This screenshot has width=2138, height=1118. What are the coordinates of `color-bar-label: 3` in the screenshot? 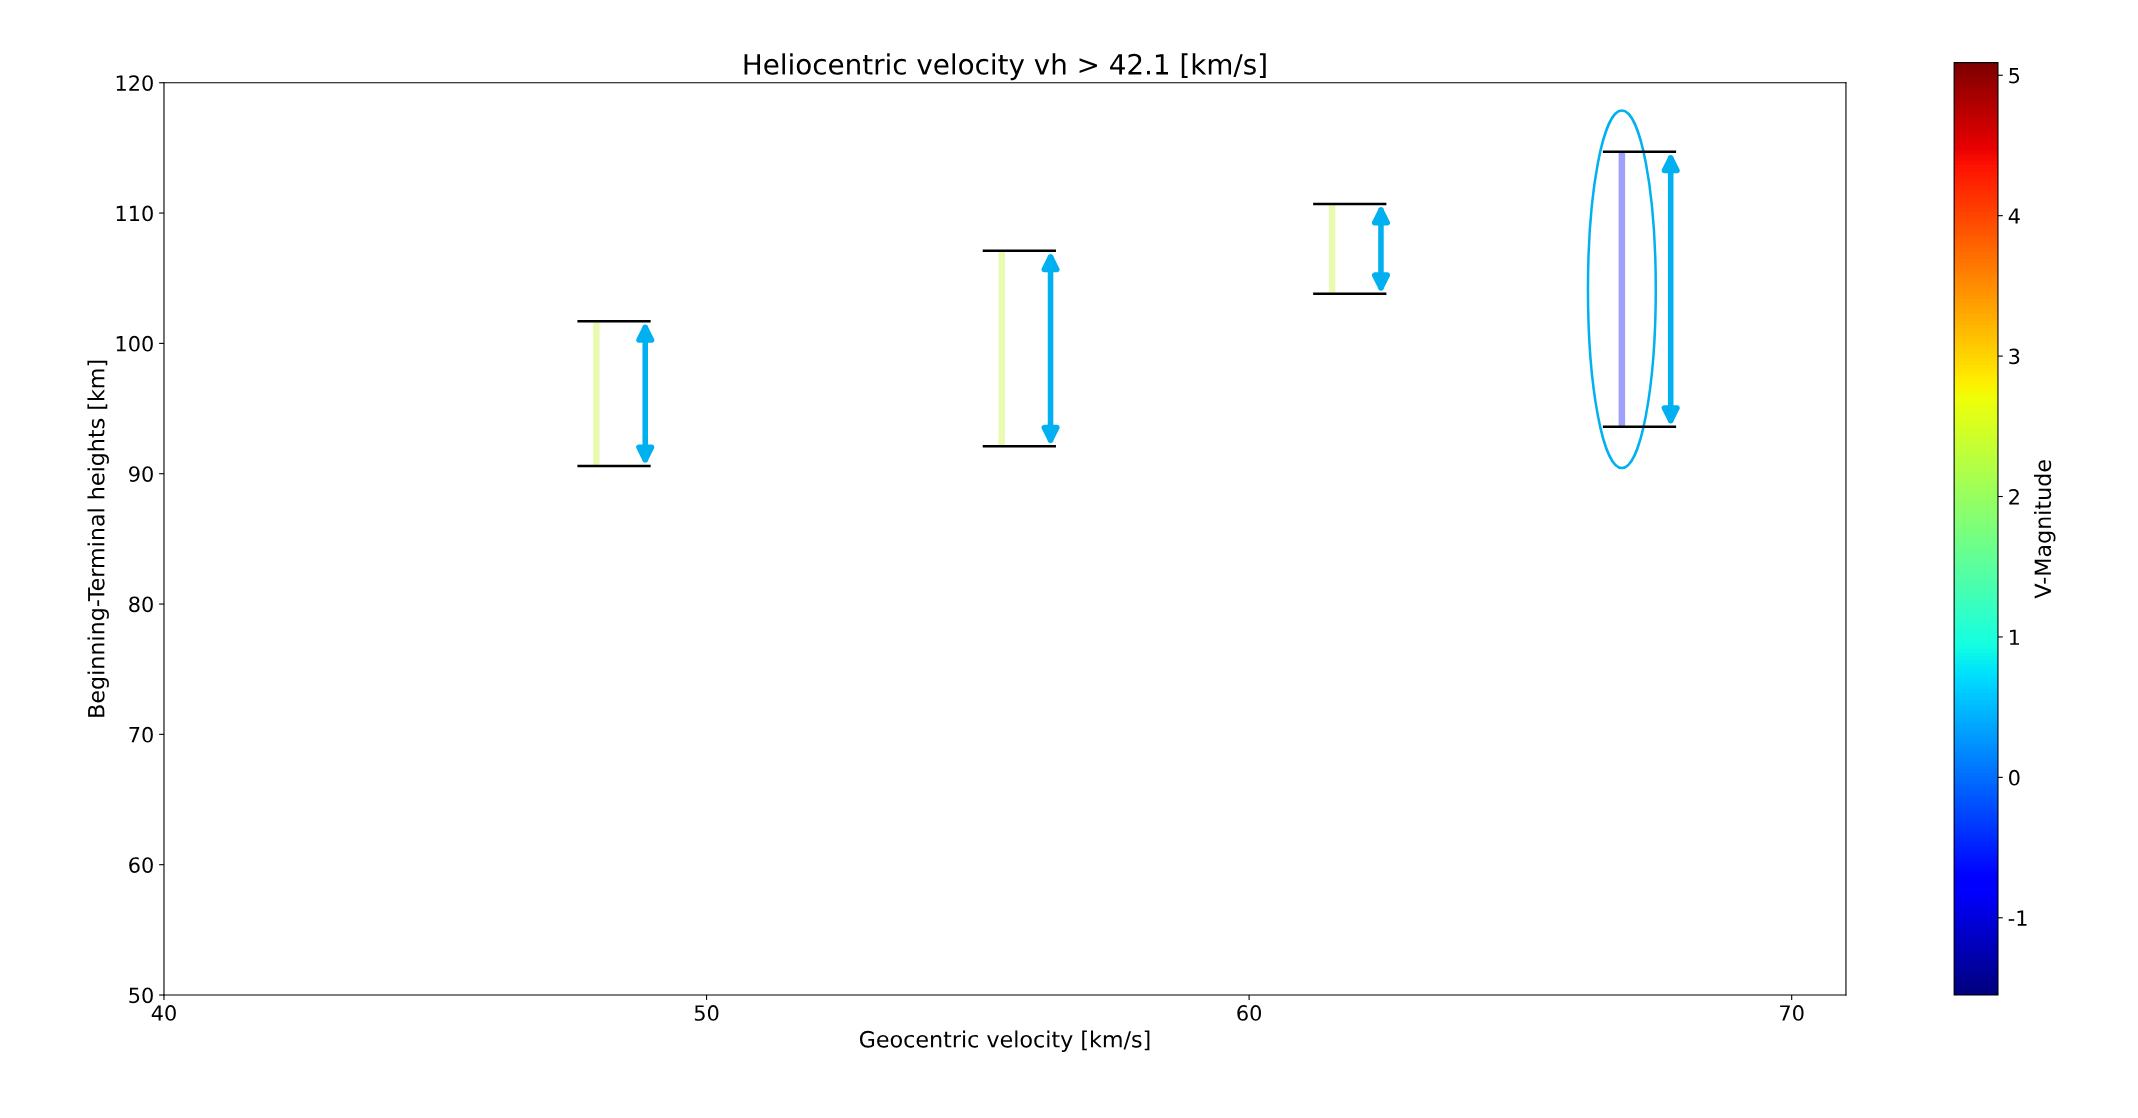 It's located at (2014, 356).